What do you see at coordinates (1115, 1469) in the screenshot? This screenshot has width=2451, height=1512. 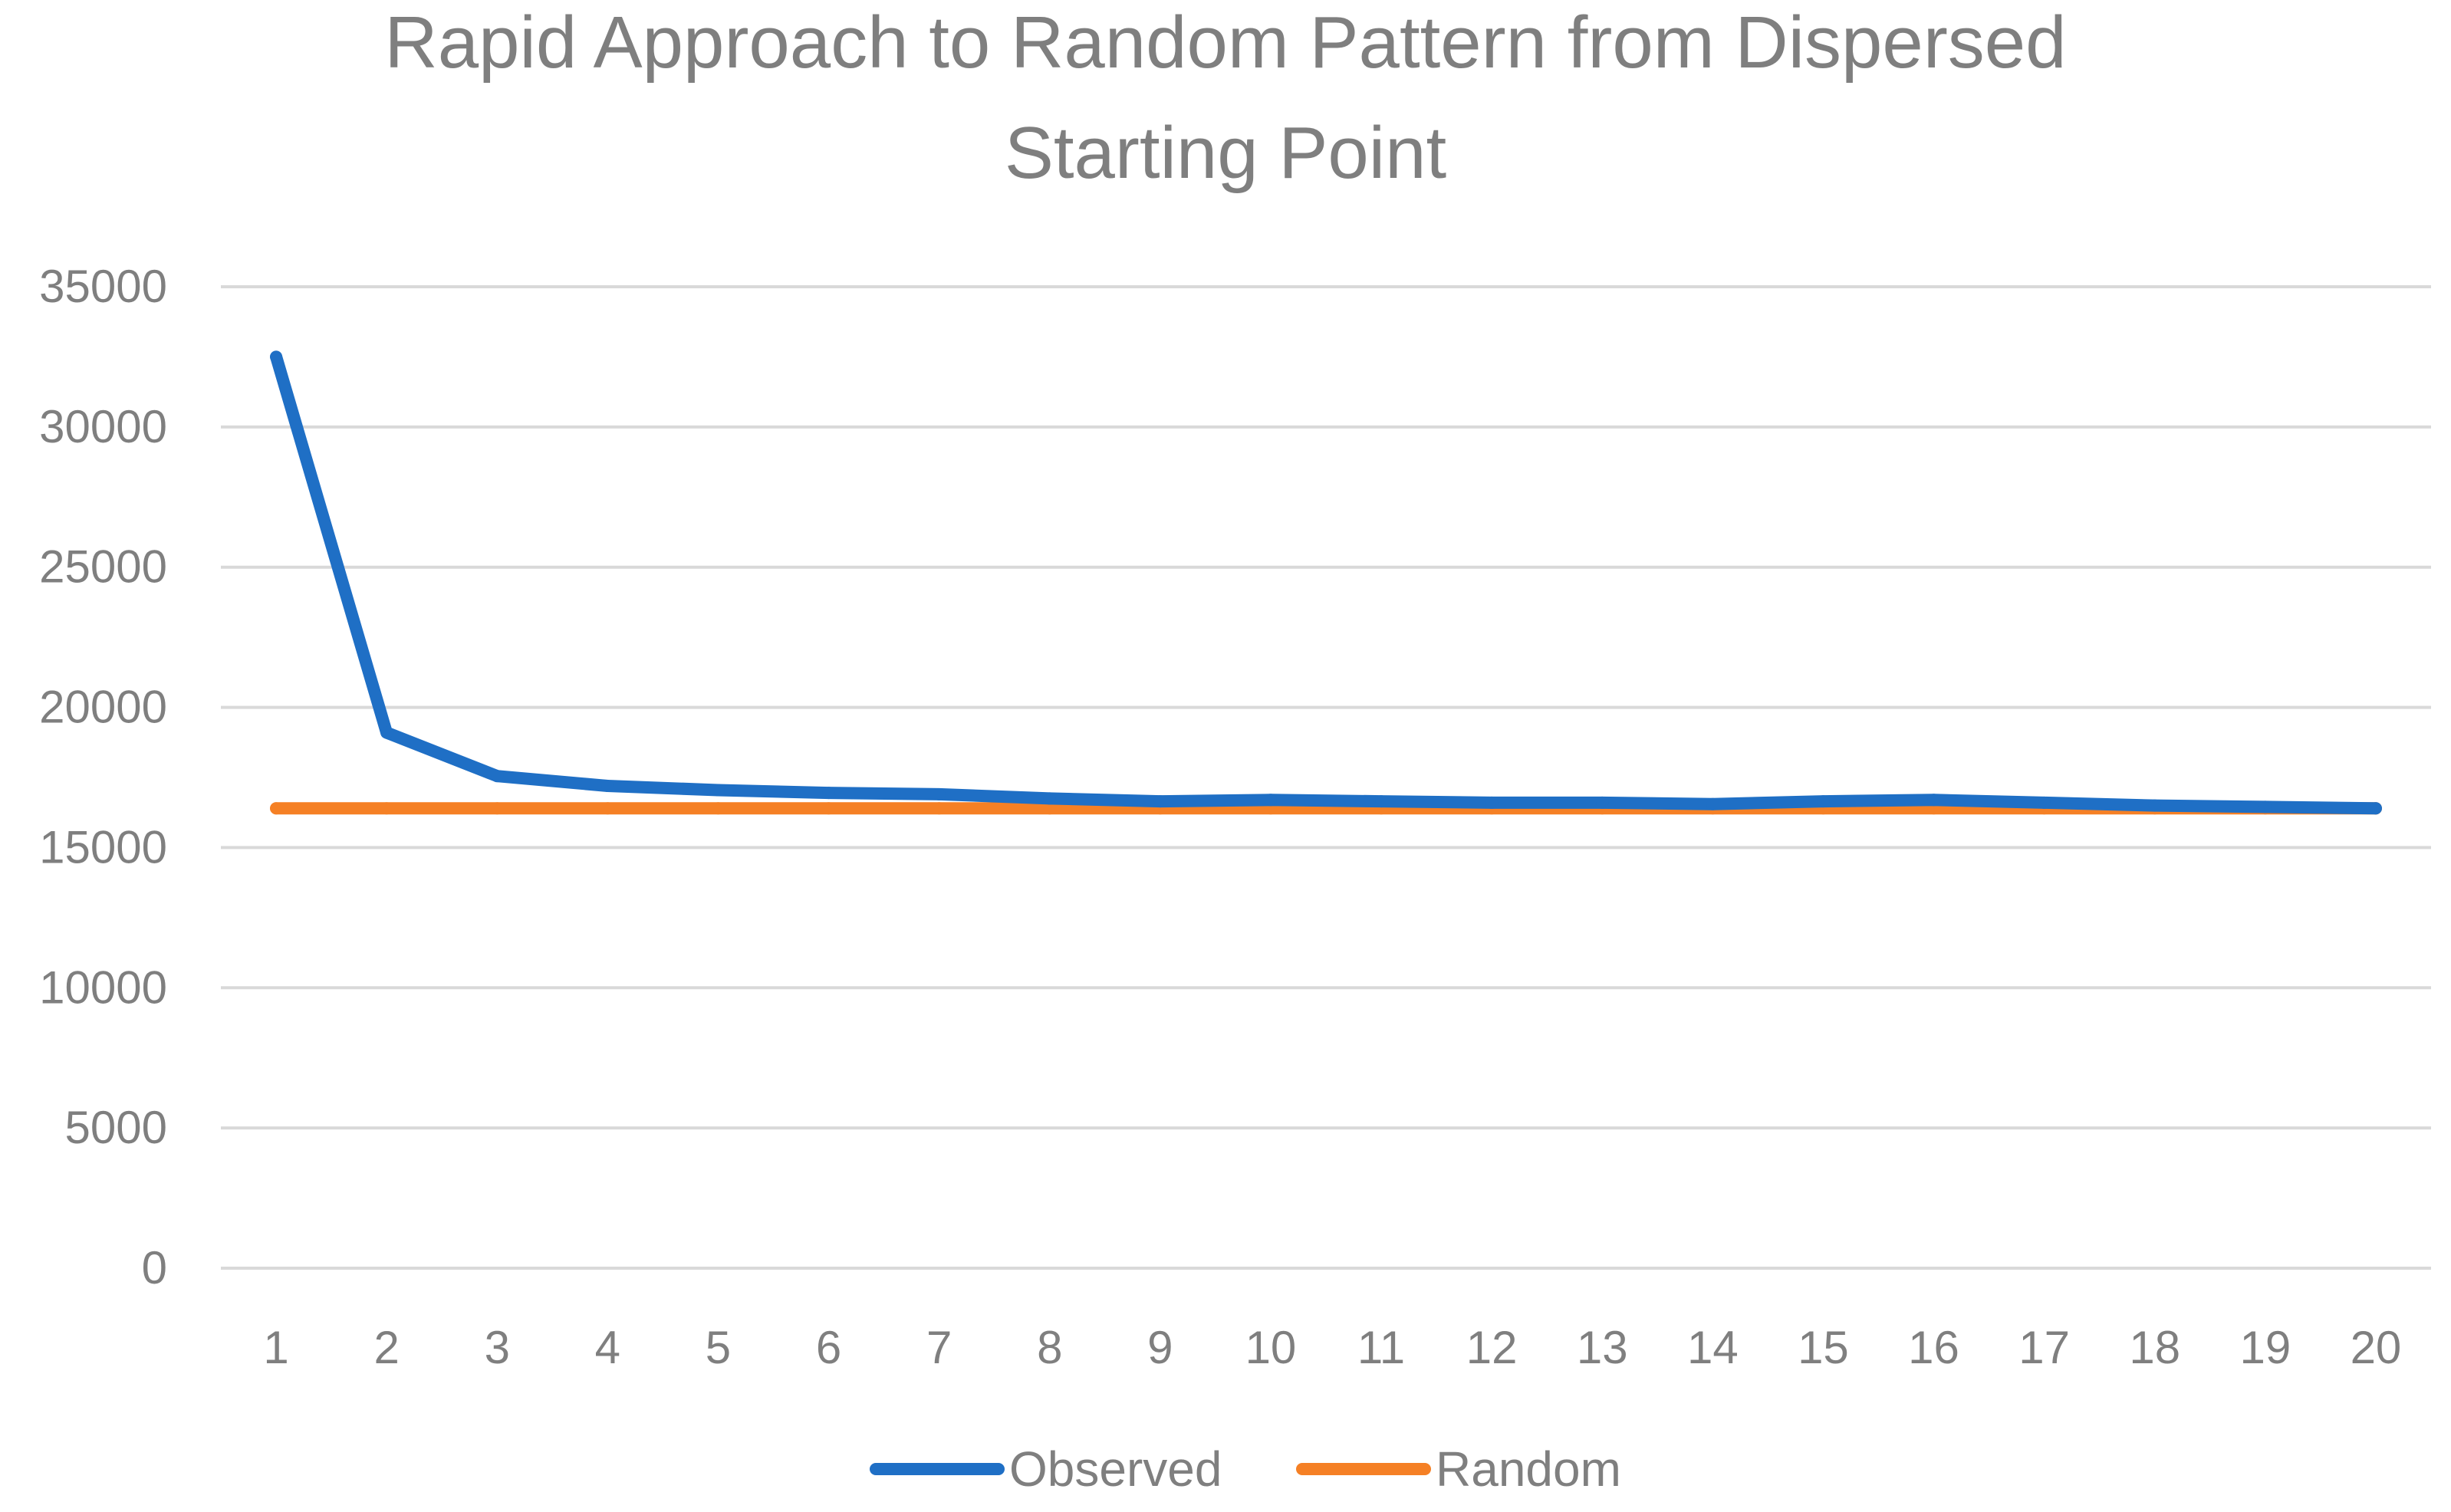 I see `legend-label-observed: Observed` at bounding box center [1115, 1469].